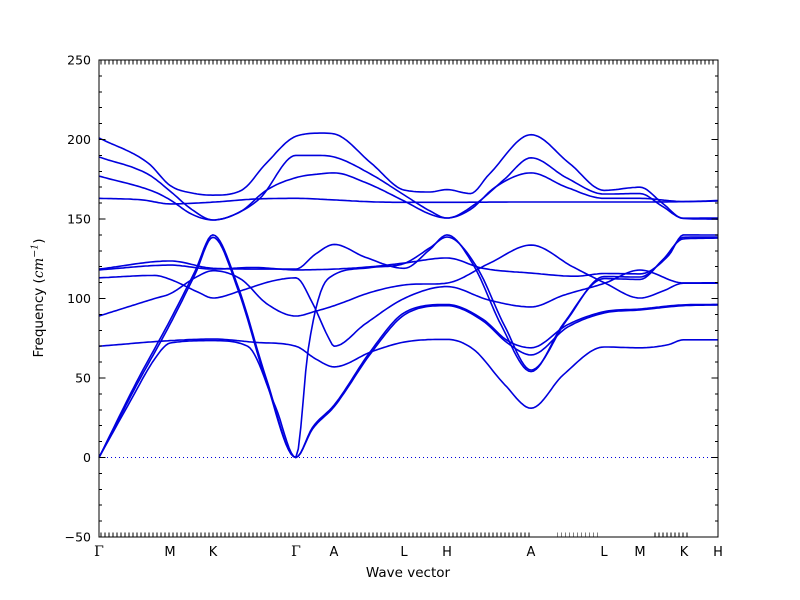 The image size is (800, 600). What do you see at coordinates (404, 552) in the screenshot?
I see `x-tick-label-5-L: L` at bounding box center [404, 552].